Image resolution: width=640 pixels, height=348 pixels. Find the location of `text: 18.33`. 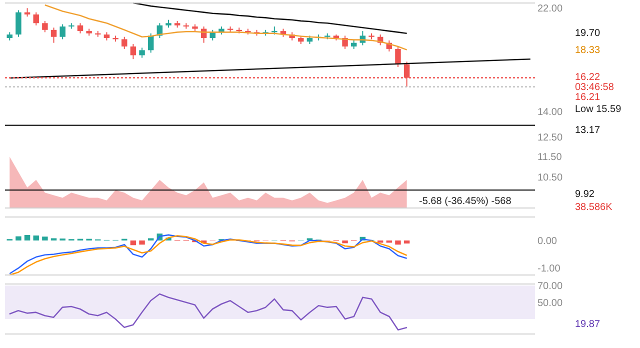

text: 18.33 is located at coordinates (587, 50).